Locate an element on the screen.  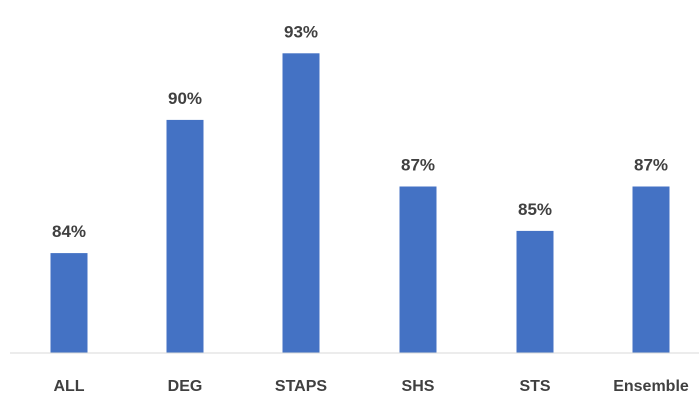
bar-staps is located at coordinates (301, 203).